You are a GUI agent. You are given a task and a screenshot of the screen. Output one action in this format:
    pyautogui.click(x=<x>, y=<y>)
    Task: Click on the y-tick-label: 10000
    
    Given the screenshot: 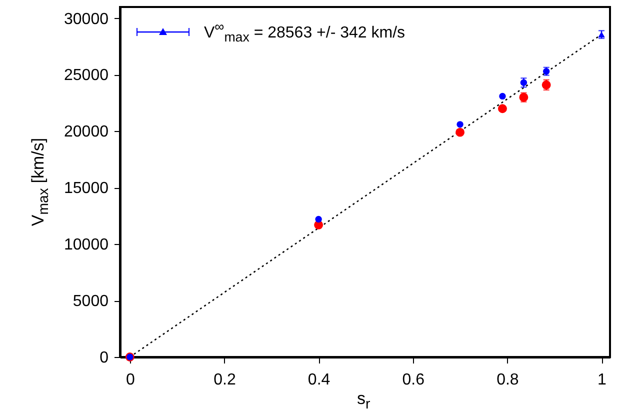 What is the action you would take?
    pyautogui.click(x=86, y=245)
    